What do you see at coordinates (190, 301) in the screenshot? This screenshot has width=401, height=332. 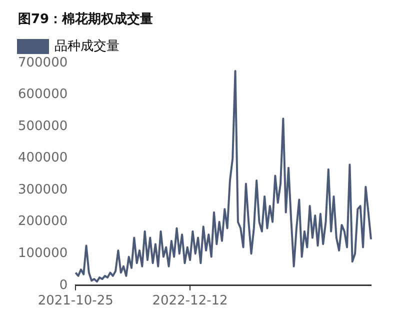 I see `x-tick-label: 2022-12-12` at bounding box center [190, 301].